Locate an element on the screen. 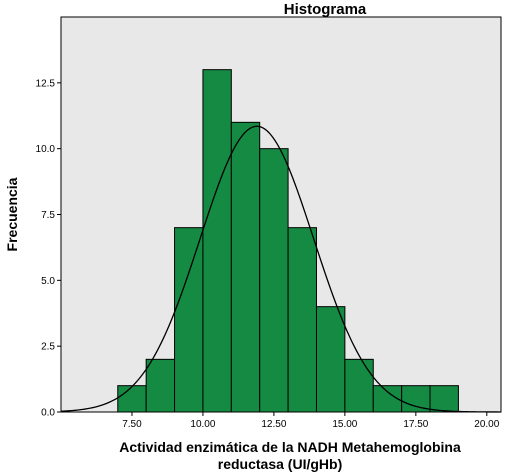 Image resolution: width=509 pixels, height=476 pixels. y-tick-label: 0.0 is located at coordinates (48, 413).